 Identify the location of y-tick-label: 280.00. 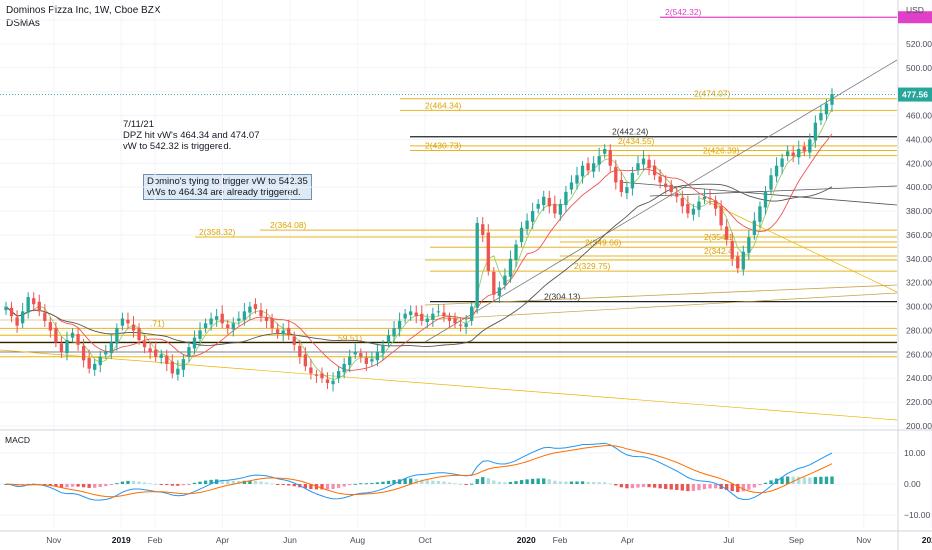
(919, 330).